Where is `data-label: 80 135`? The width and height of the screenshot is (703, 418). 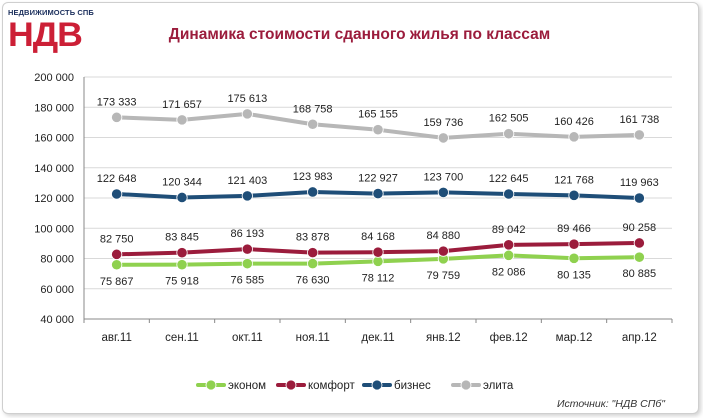
data-label: 80 135 is located at coordinates (574, 275).